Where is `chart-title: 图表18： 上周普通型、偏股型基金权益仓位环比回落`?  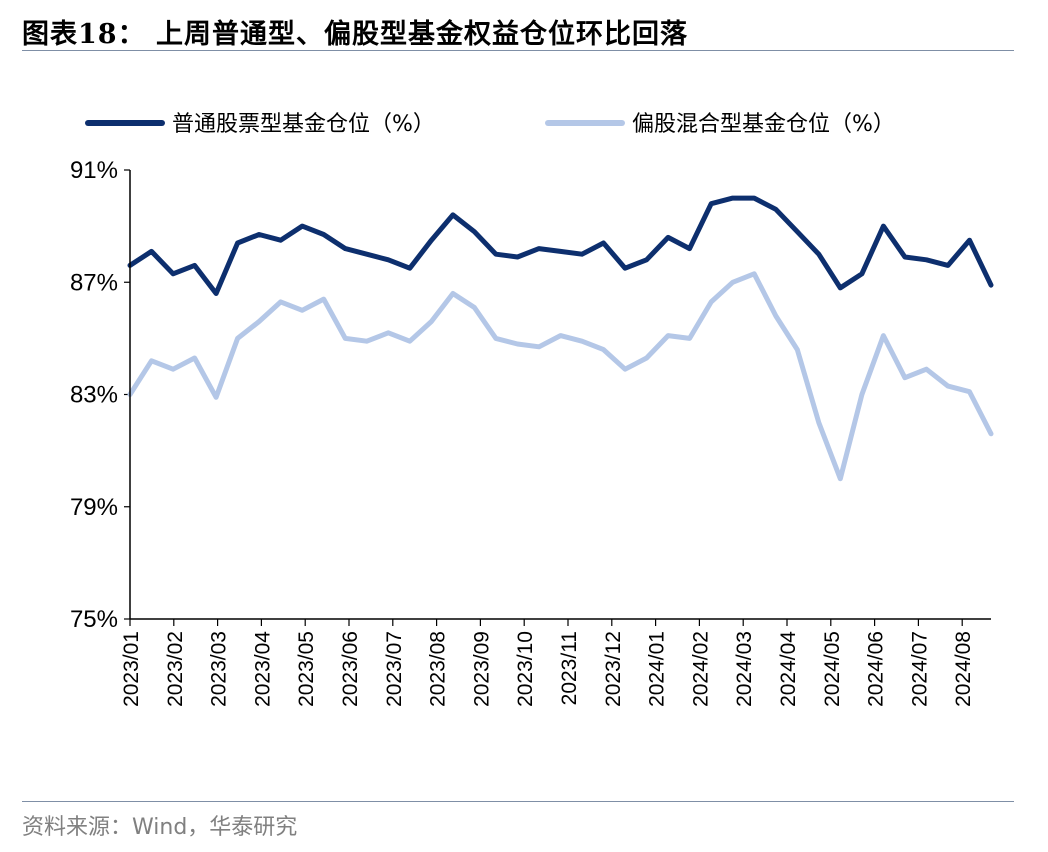
chart-title: 图表18： 上周普通型、偏股型基金权益仓位环比回落 is located at coordinates (355, 34).